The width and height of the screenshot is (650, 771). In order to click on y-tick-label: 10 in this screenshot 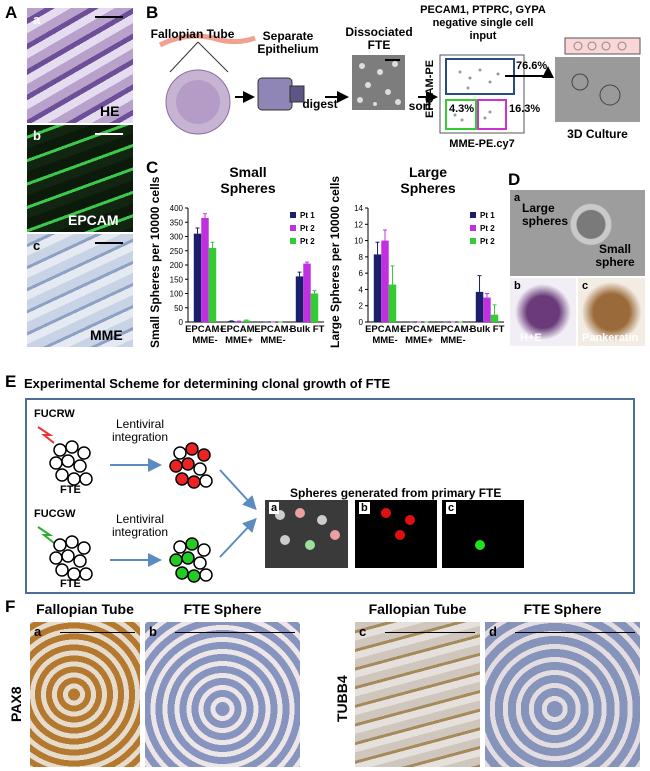, I will do `click(358, 241)`.